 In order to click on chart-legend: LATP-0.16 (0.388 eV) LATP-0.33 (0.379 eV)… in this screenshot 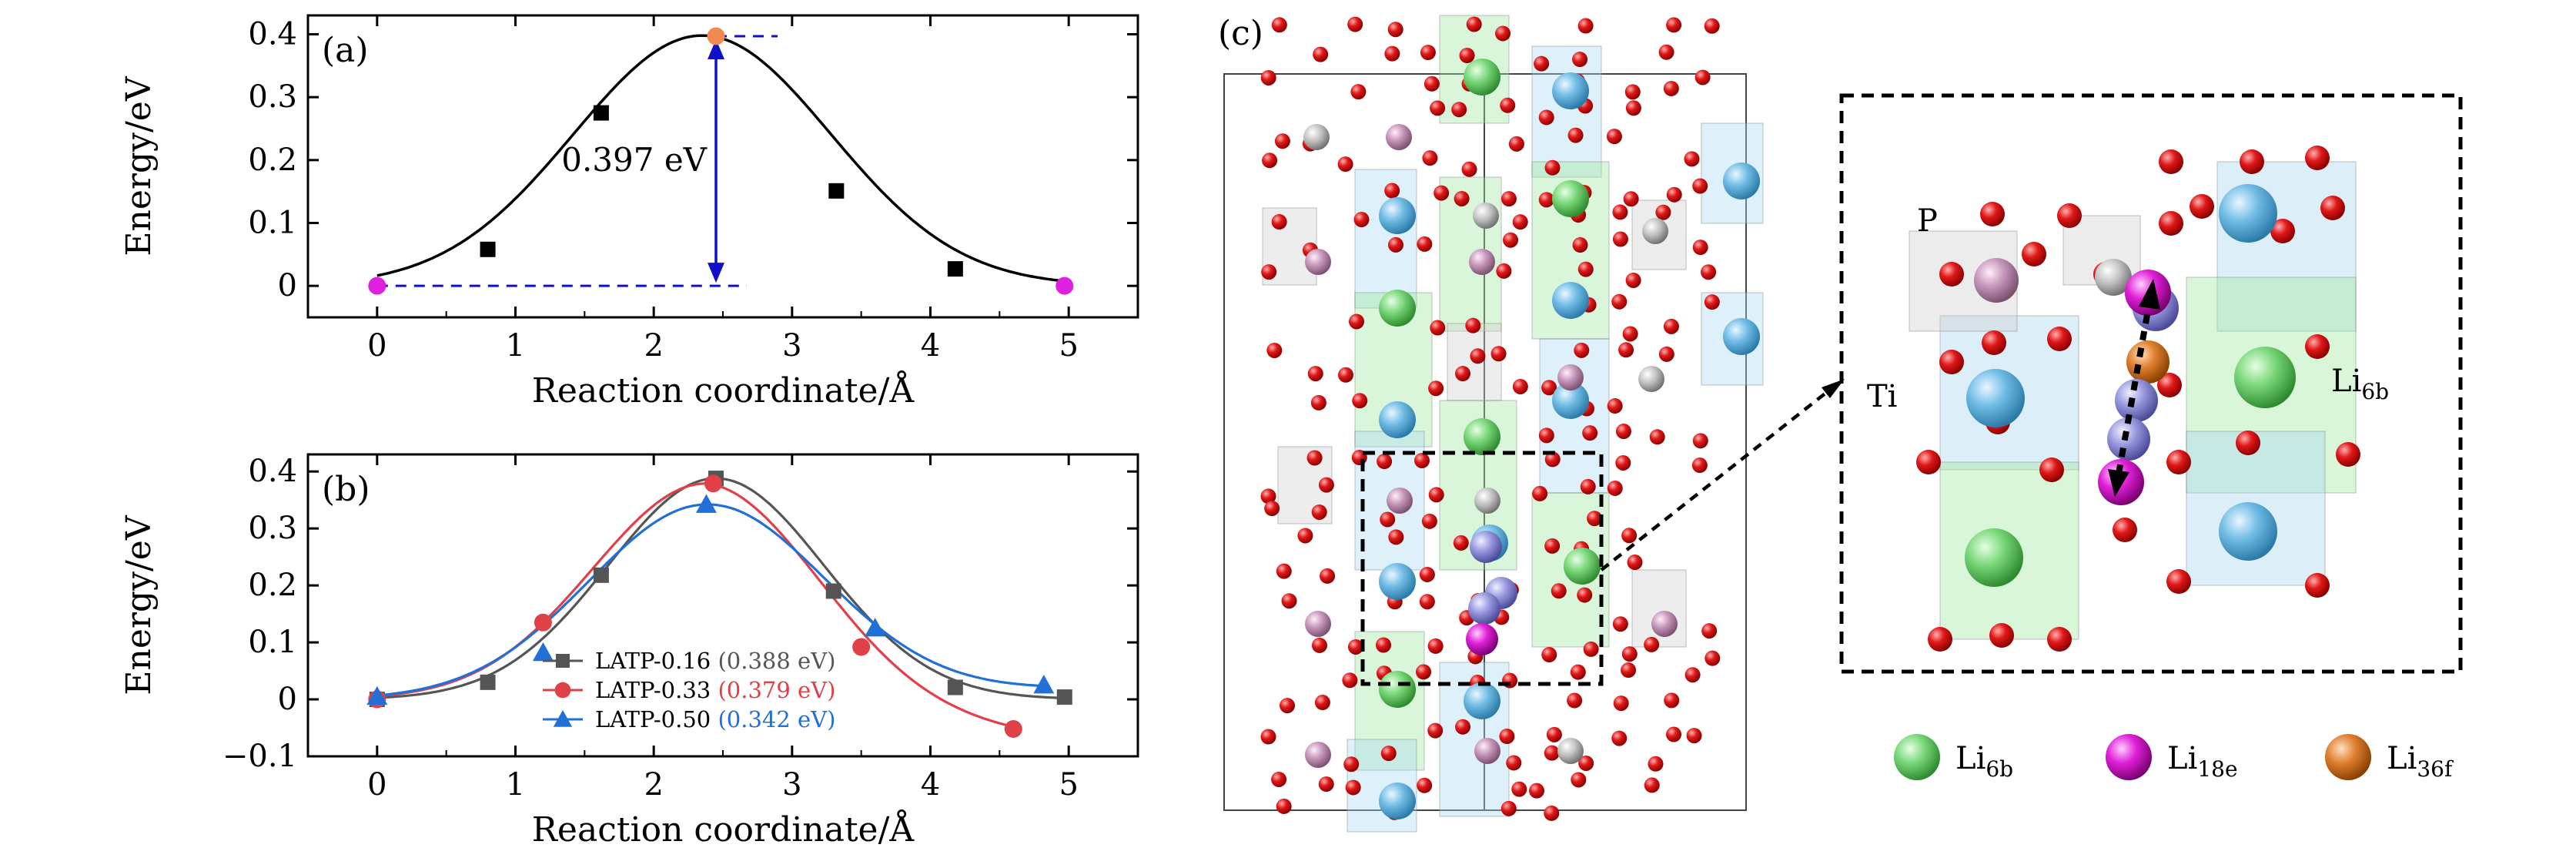, I will do `click(689, 690)`.